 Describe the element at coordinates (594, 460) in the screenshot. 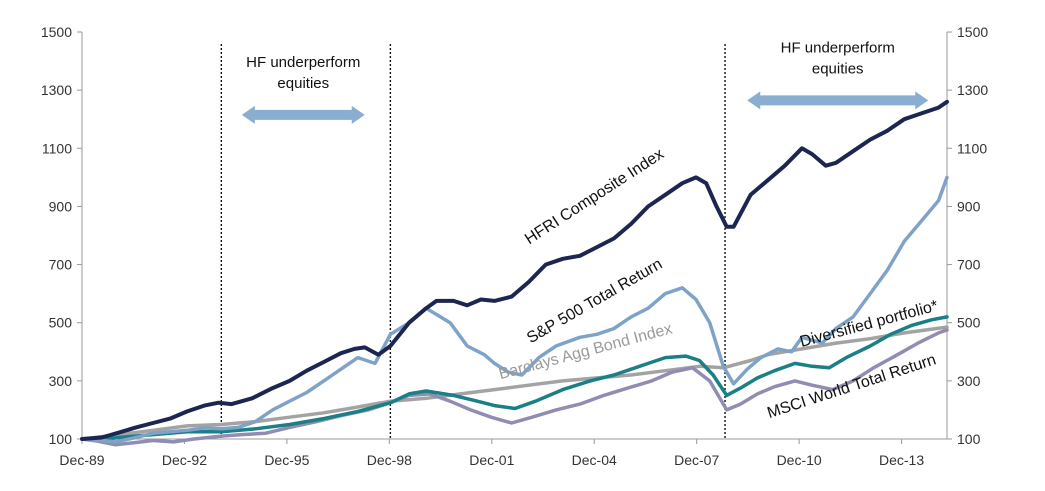

I see `x-tick-label: Dec-04` at that location.